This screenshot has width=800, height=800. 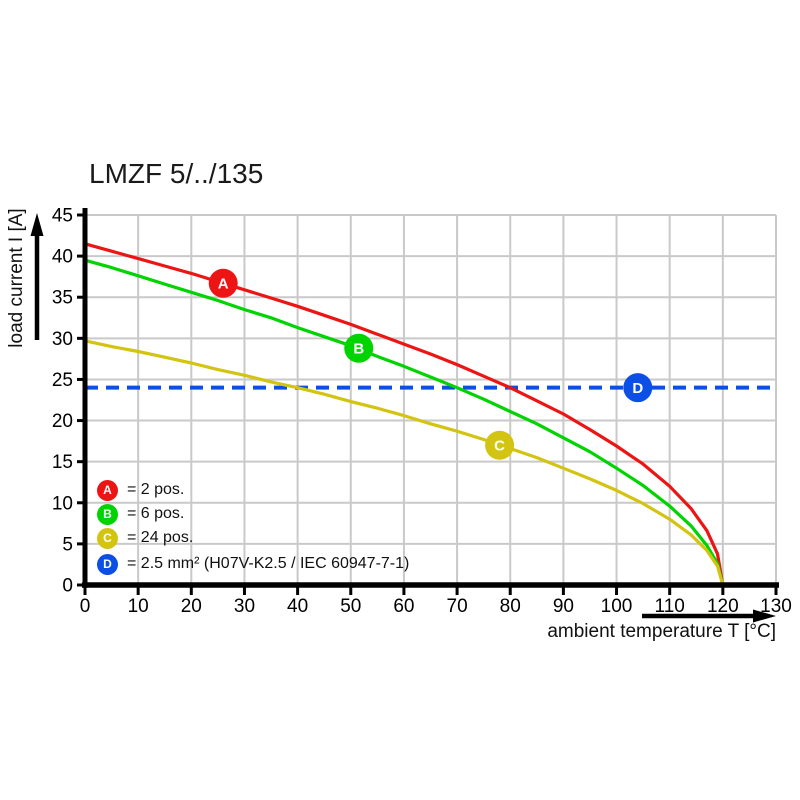 What do you see at coordinates (16, 278) in the screenshot?
I see `y-axis-label: load current I [A]` at bounding box center [16, 278].